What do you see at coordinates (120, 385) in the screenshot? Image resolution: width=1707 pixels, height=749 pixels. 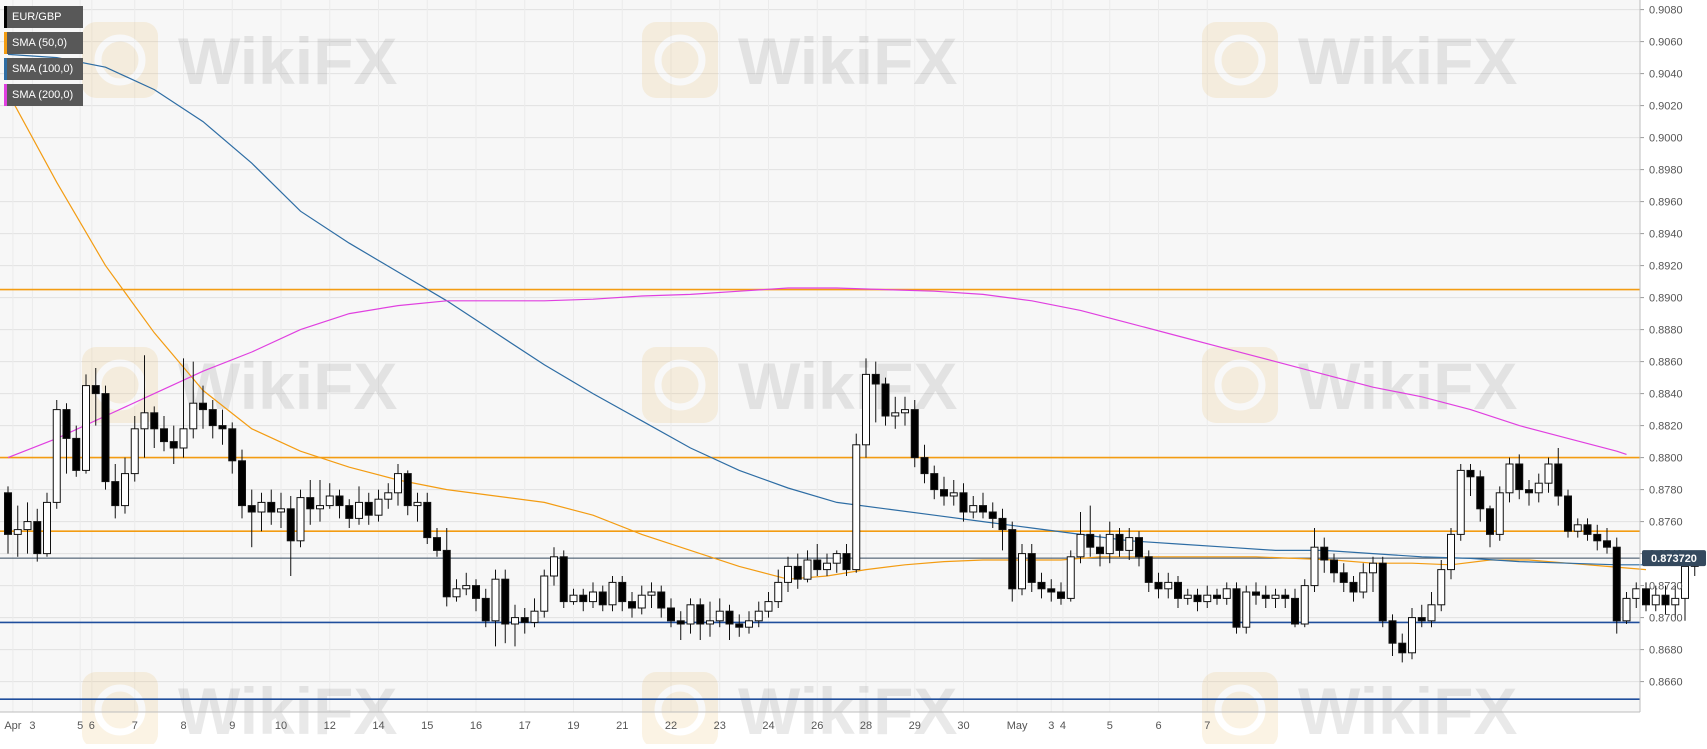 I see `watermark-logo-mark` at bounding box center [120, 385].